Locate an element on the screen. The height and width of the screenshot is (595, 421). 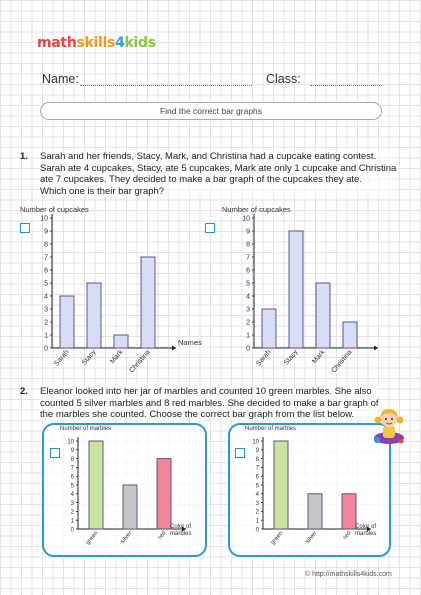
brand-logo: mathskills4kids is located at coordinates (96, 43).